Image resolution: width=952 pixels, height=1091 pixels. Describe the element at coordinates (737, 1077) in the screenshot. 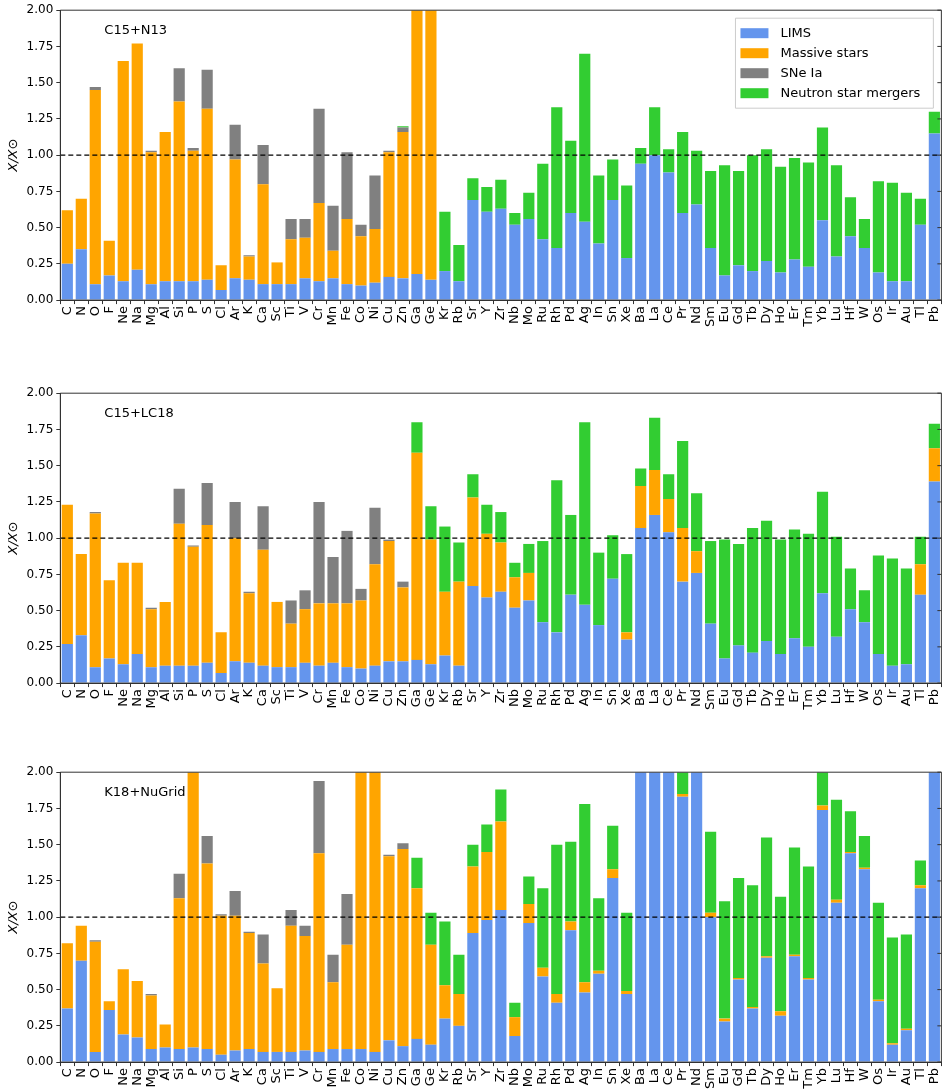

I see `x-tick-label: Gd` at that location.